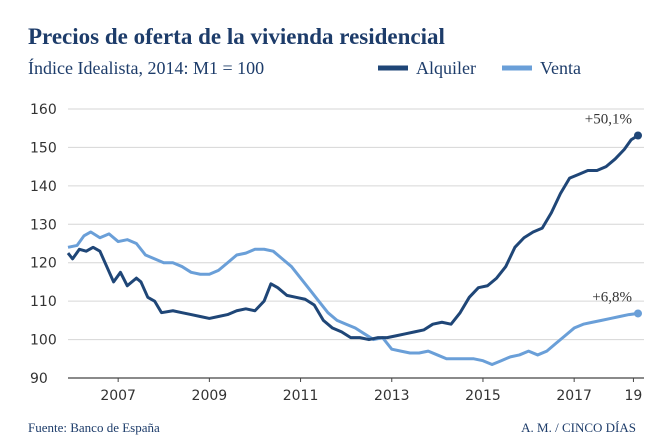  What do you see at coordinates (146, 67) in the screenshot?
I see `chart-subtitle: Índice Idealista, 2014: M1 = 100` at bounding box center [146, 67].